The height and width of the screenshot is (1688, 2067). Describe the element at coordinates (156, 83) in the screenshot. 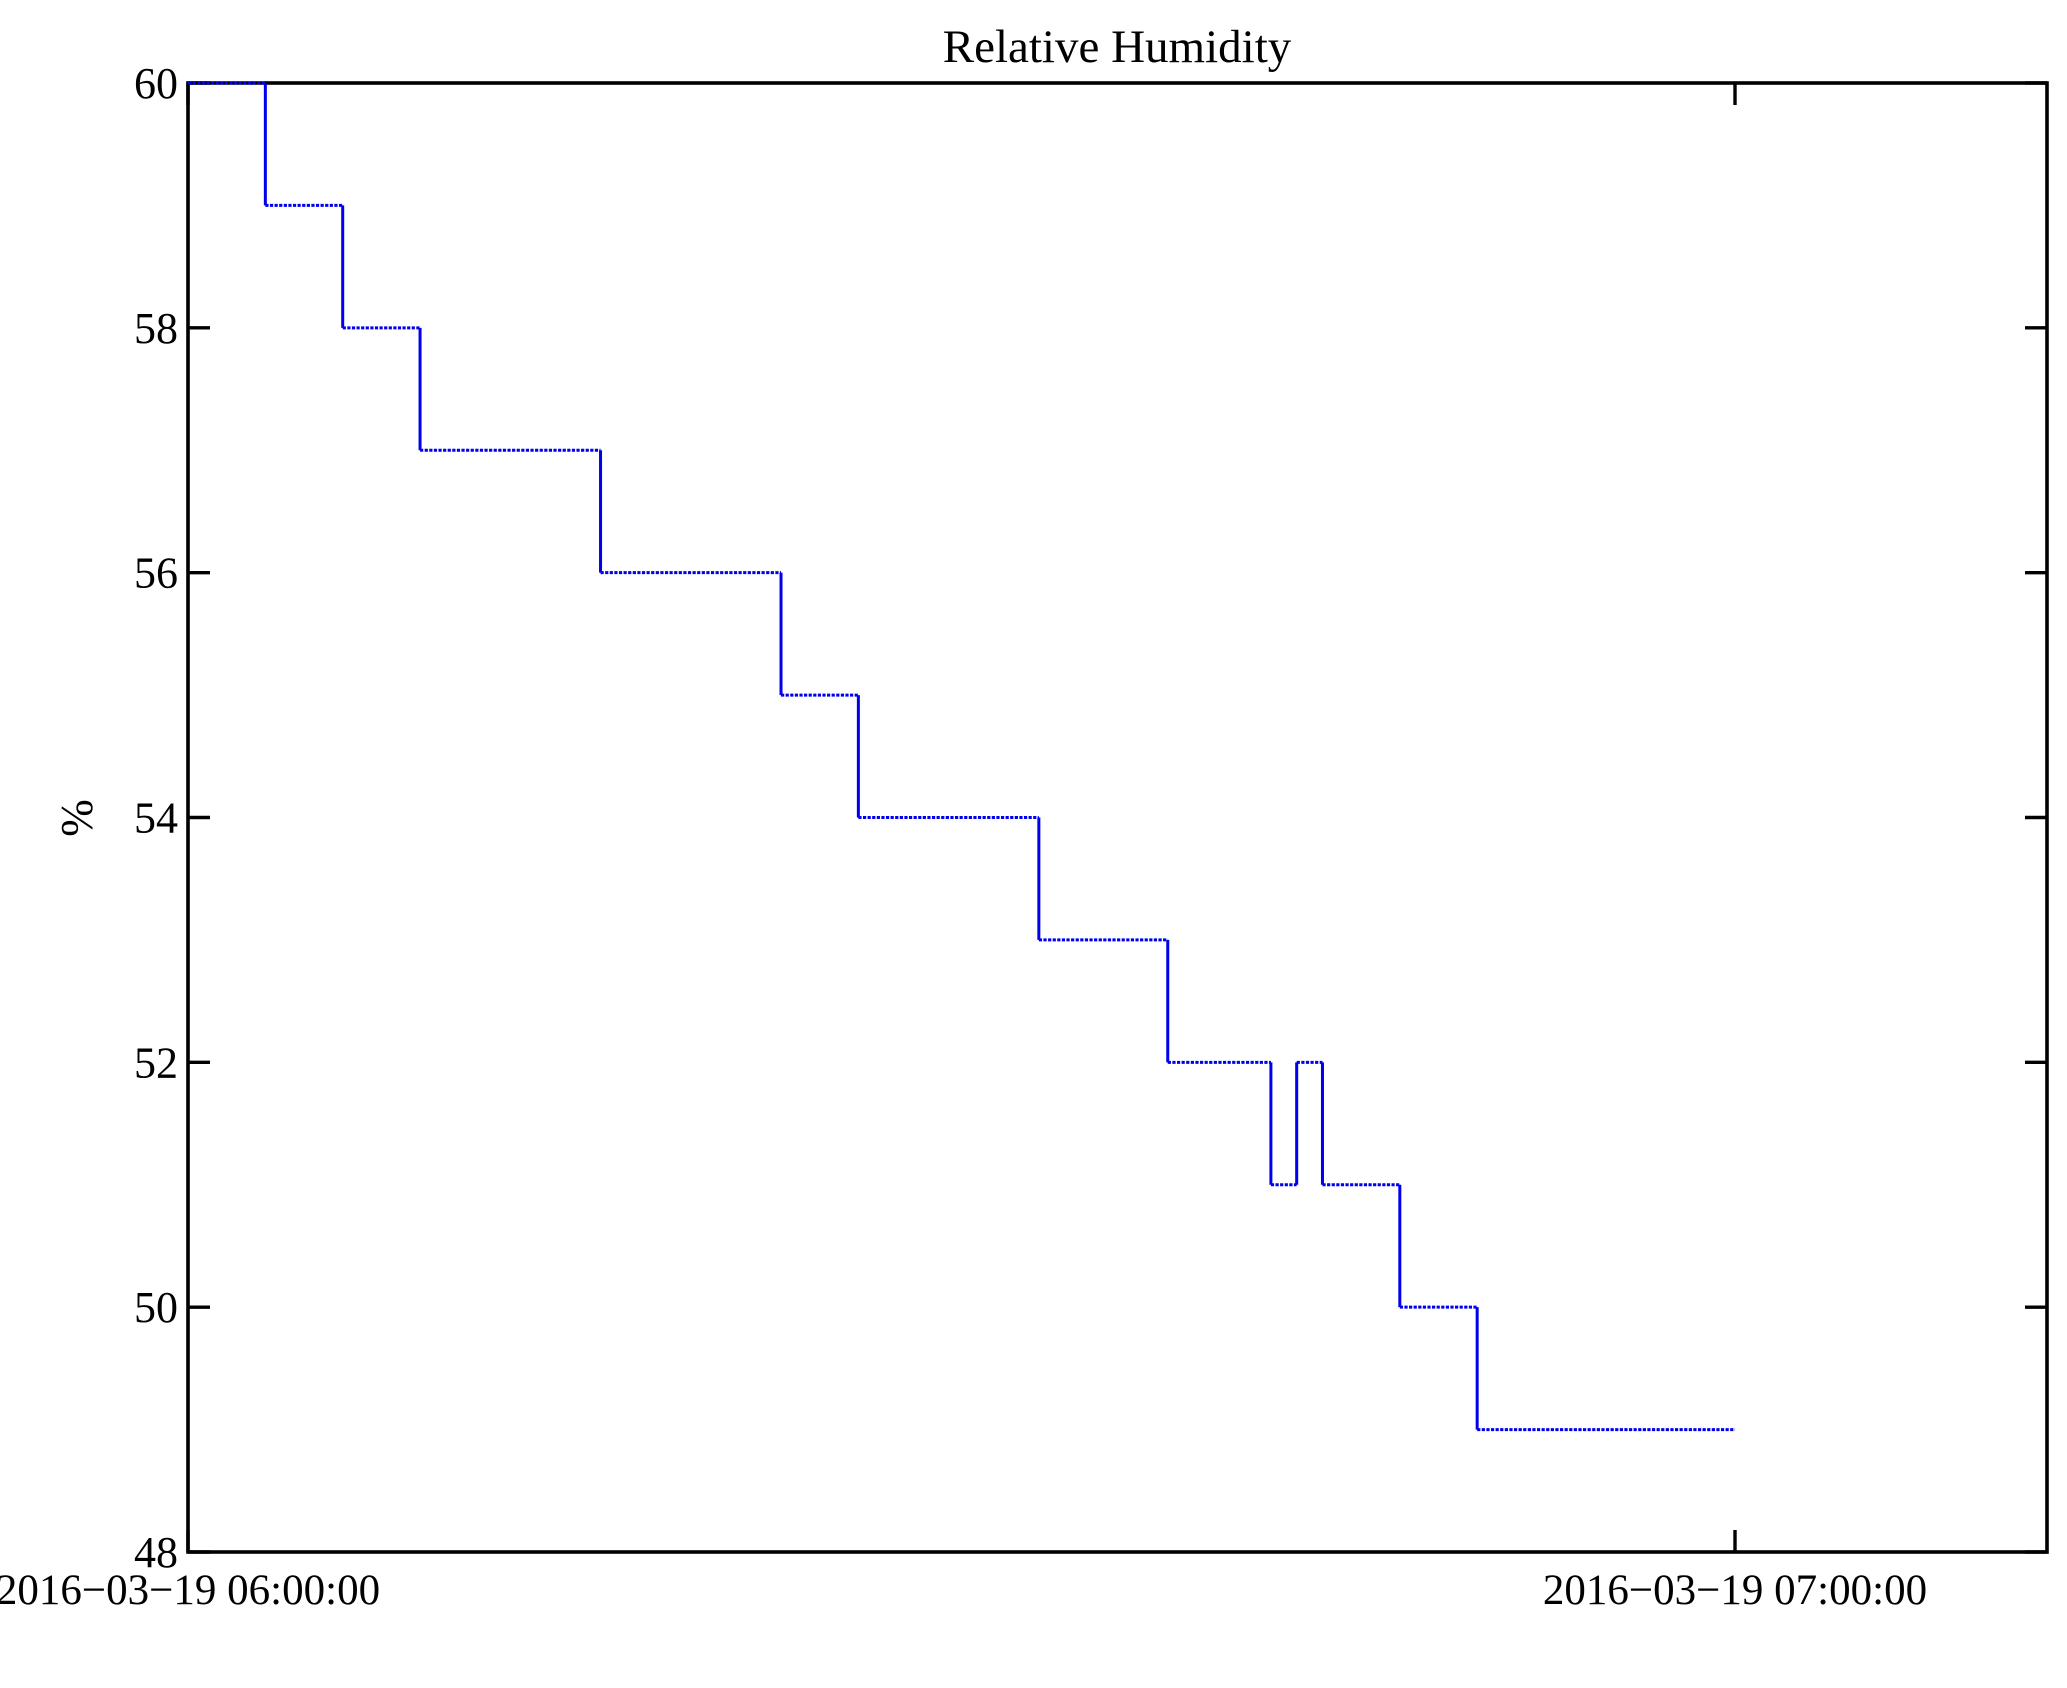

I see `y-tick-label-60: 60` at that location.